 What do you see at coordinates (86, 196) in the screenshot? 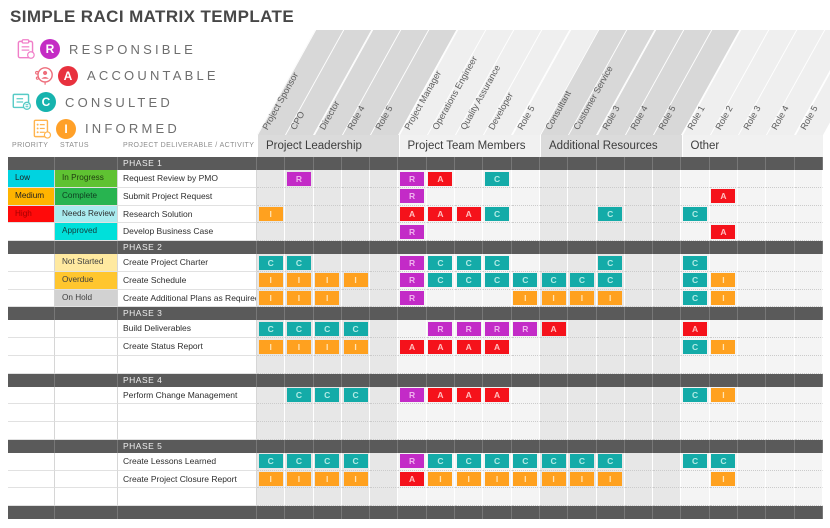
I see `status-cell: Complete` at bounding box center [86, 196].